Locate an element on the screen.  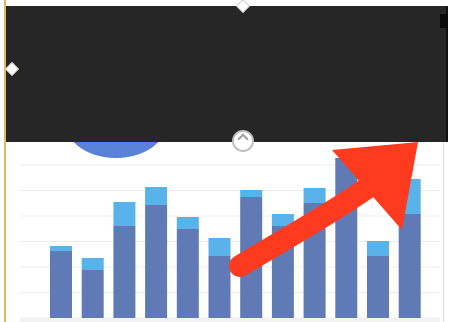
red-arrow-head is located at coordinates (375, 186).